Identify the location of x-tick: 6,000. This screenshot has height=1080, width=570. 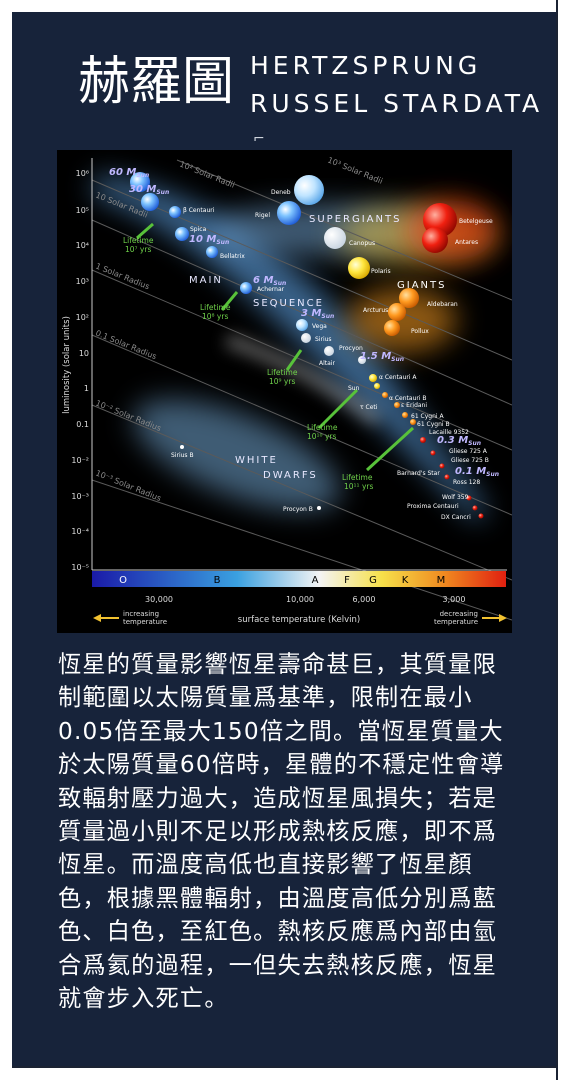
(364, 599).